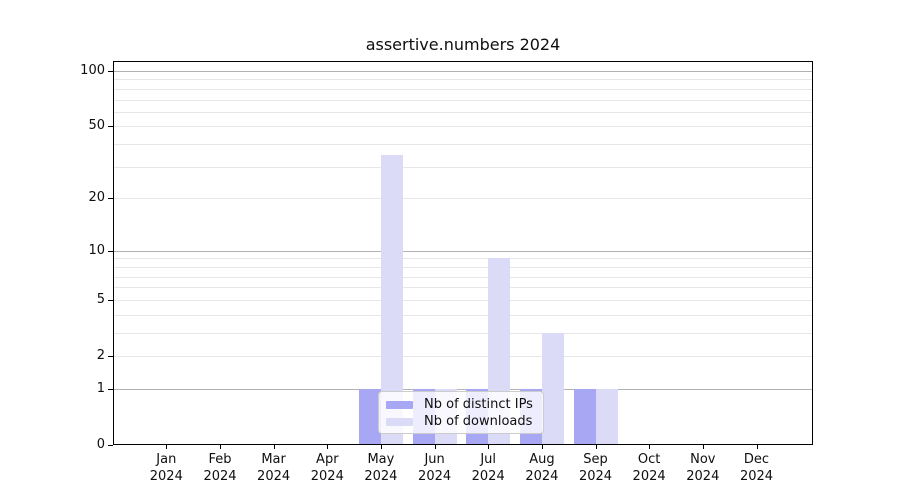 The height and width of the screenshot is (500, 900). I want to click on x-tick-label-sep: Sep 2024, so click(596, 468).